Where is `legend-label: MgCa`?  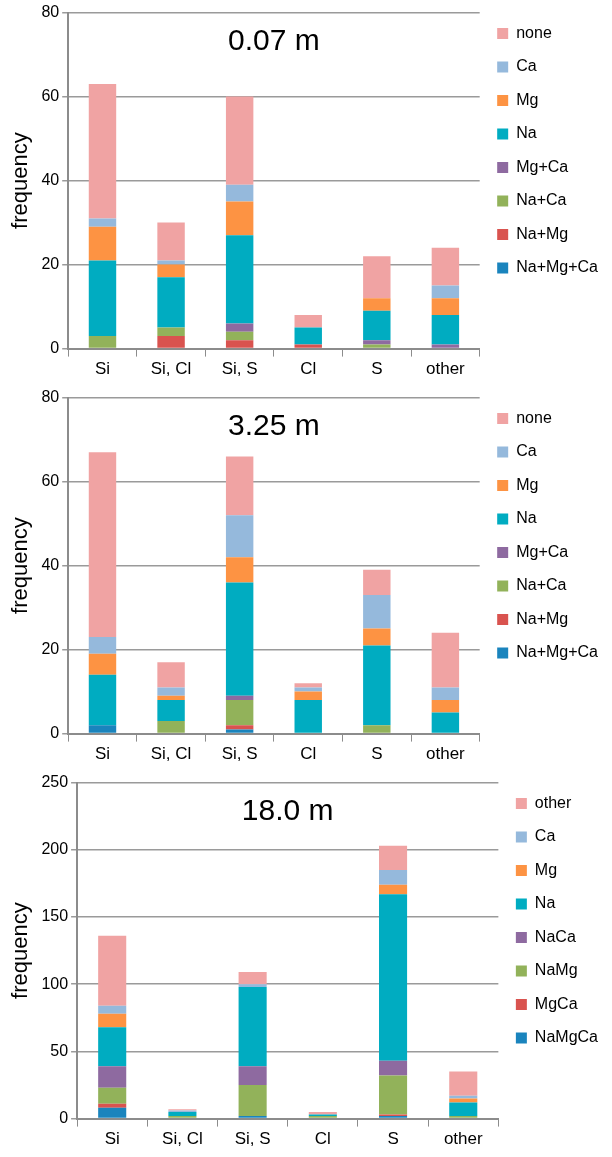 legend-label: MgCa is located at coordinates (556, 1003).